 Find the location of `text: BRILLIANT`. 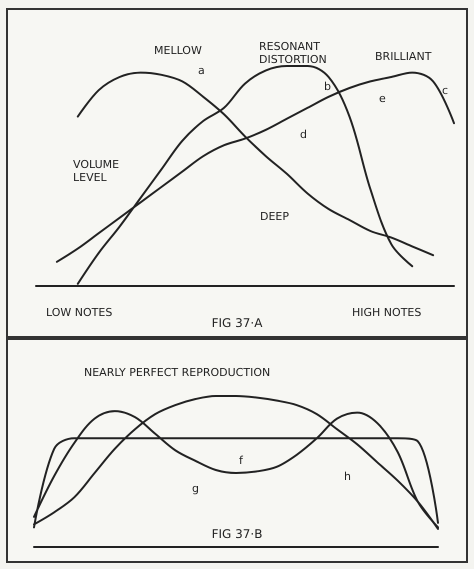

text: BRILLIANT is located at coordinates (403, 56).